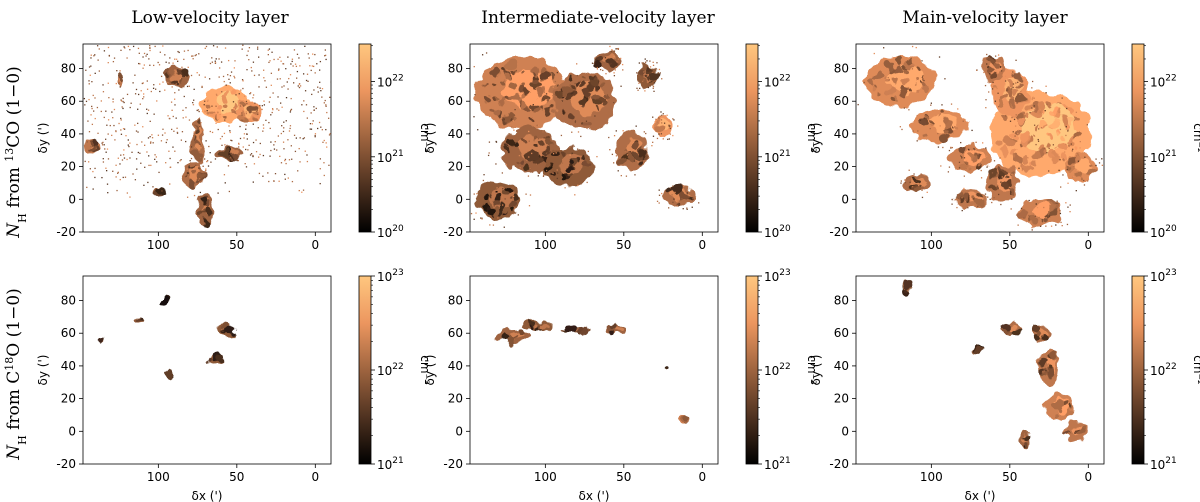 The image size is (1200, 502). I want to click on colorbar-tick-exponent: 21, so click(1170, 461).